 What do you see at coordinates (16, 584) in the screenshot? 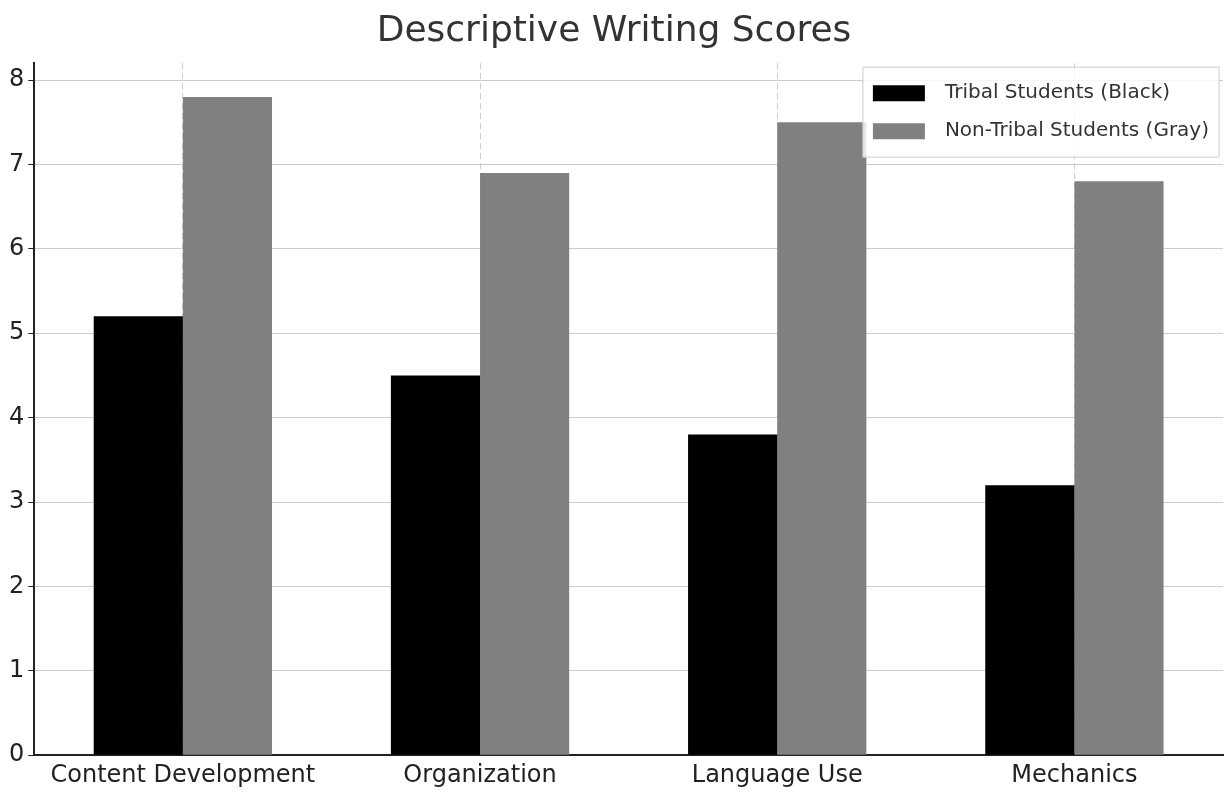
I see `y-tick-label: 2` at bounding box center [16, 584].